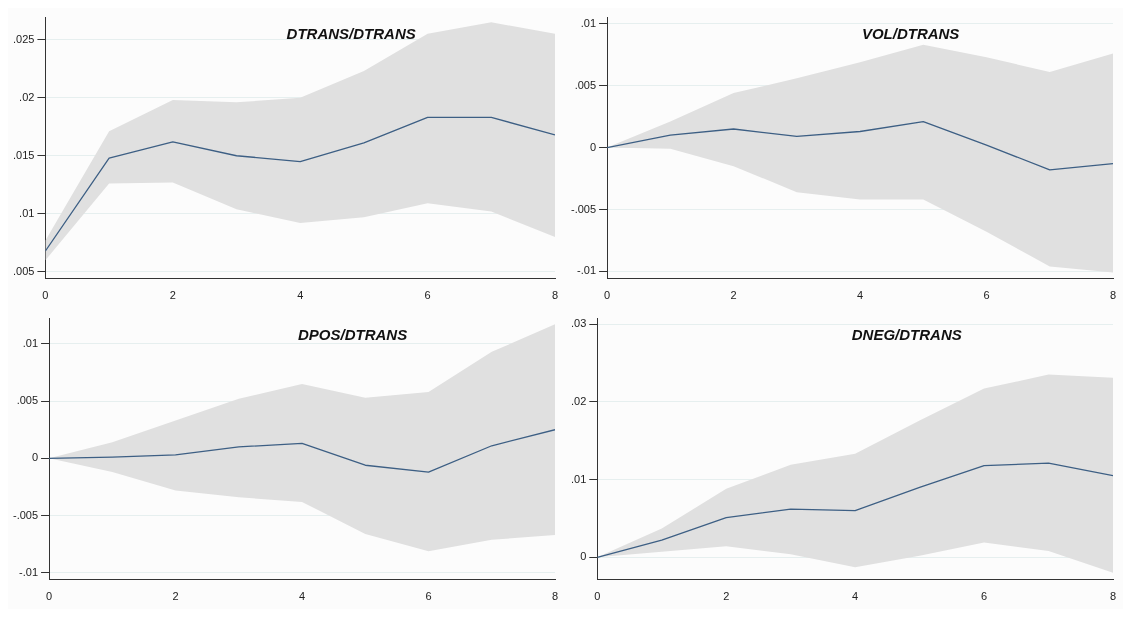  Describe the element at coordinates (906, 335) in the screenshot. I see `text: DNEG/DTRANS` at that location.